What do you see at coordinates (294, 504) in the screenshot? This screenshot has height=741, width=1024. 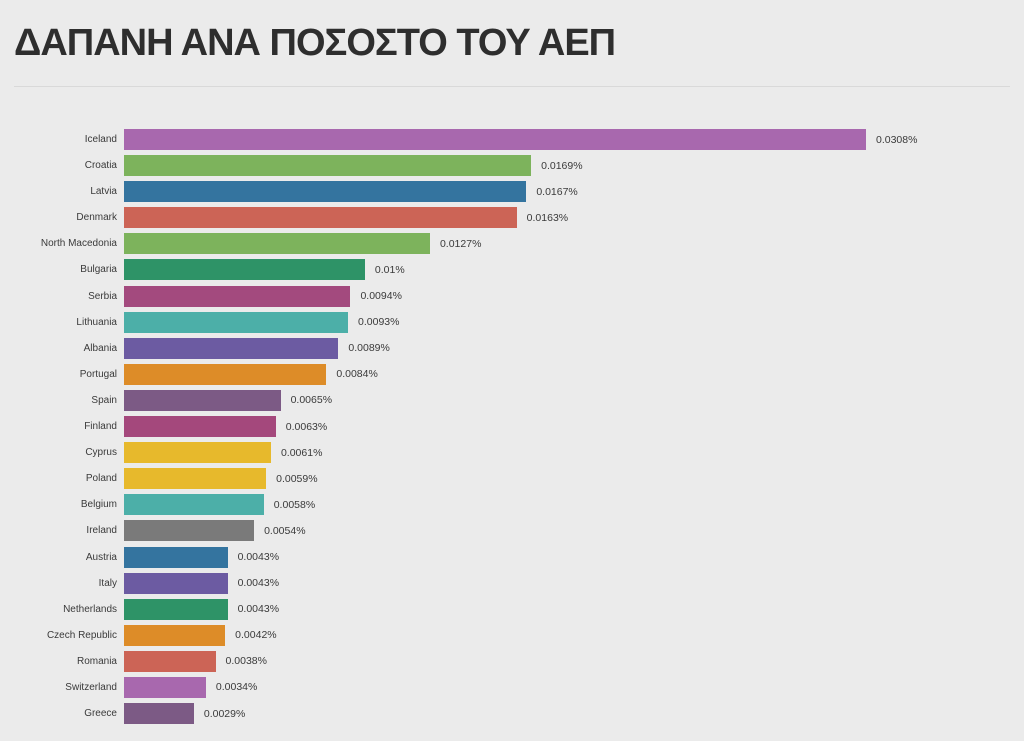 I see `value-label: 0.0058%` at bounding box center [294, 504].